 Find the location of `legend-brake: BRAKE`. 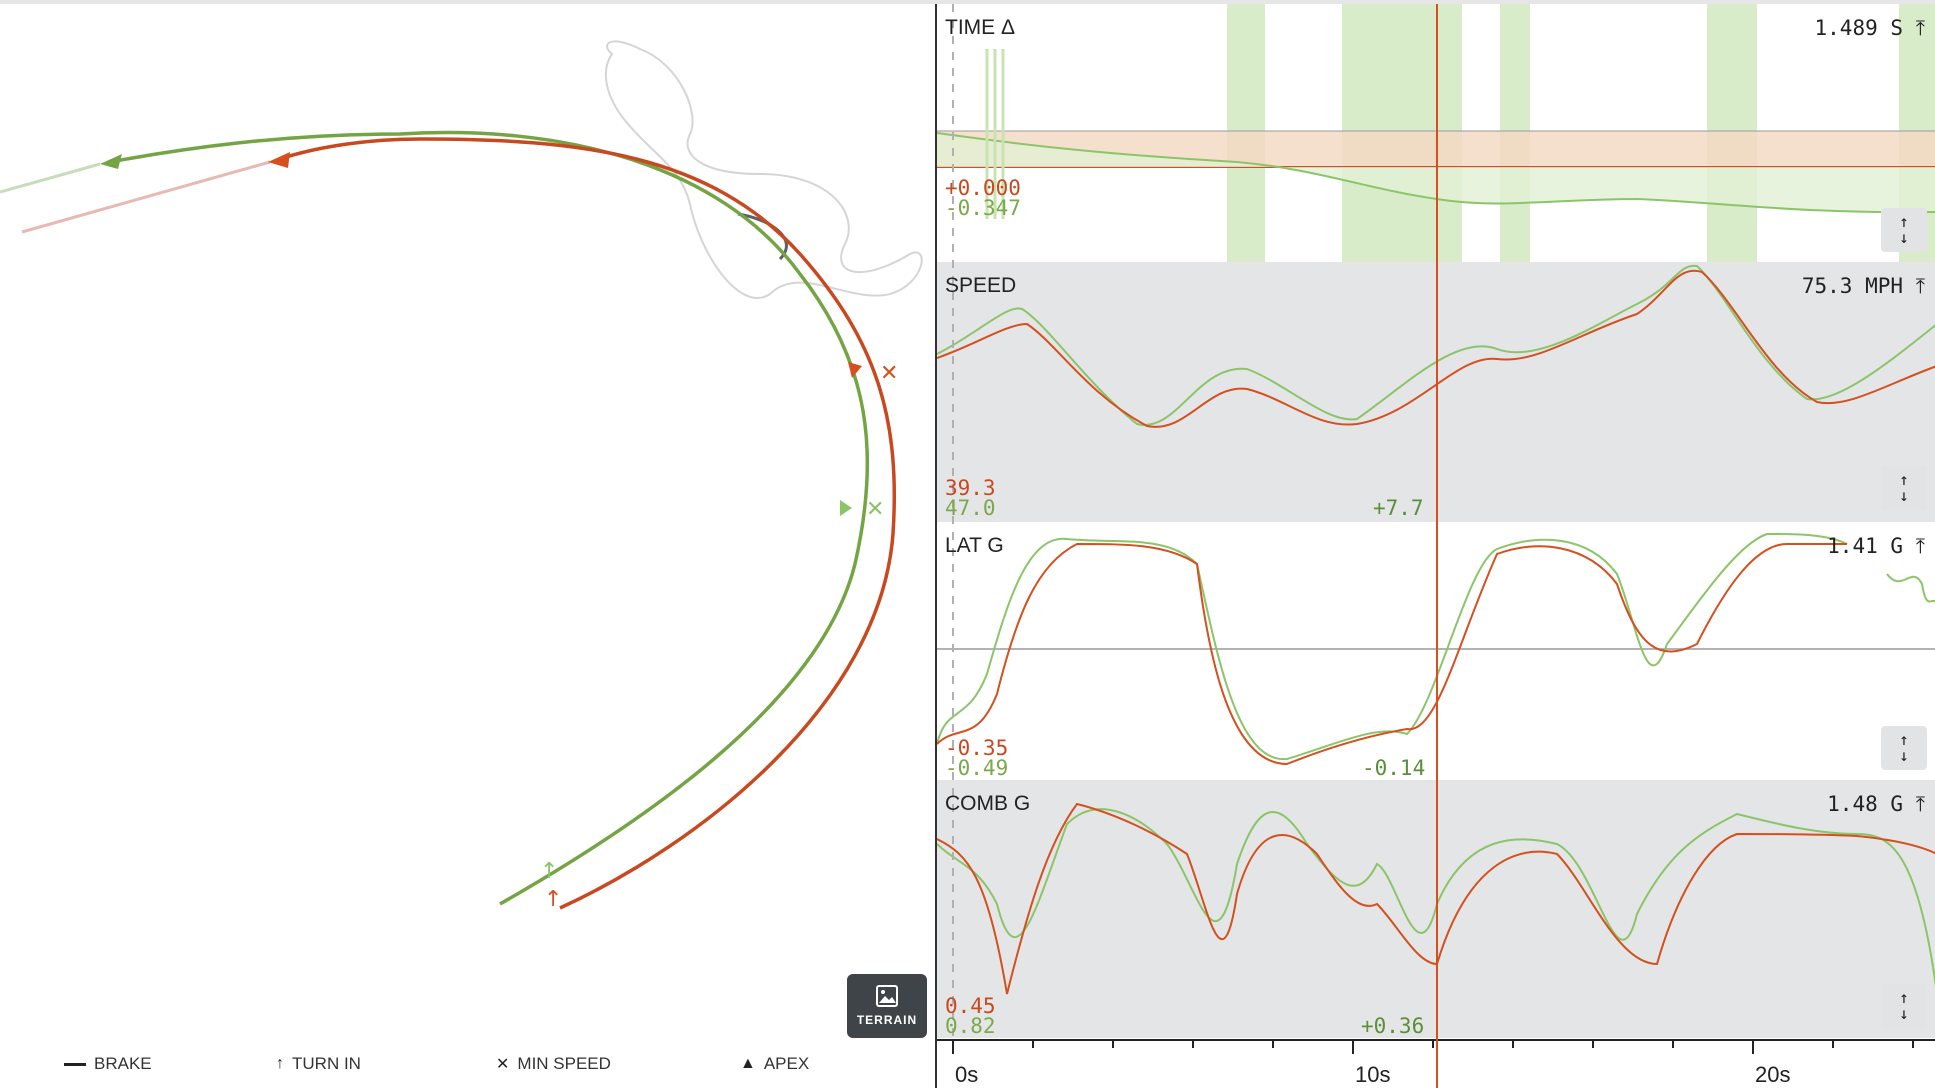

legend-brake: BRAKE is located at coordinates (108, 1064).